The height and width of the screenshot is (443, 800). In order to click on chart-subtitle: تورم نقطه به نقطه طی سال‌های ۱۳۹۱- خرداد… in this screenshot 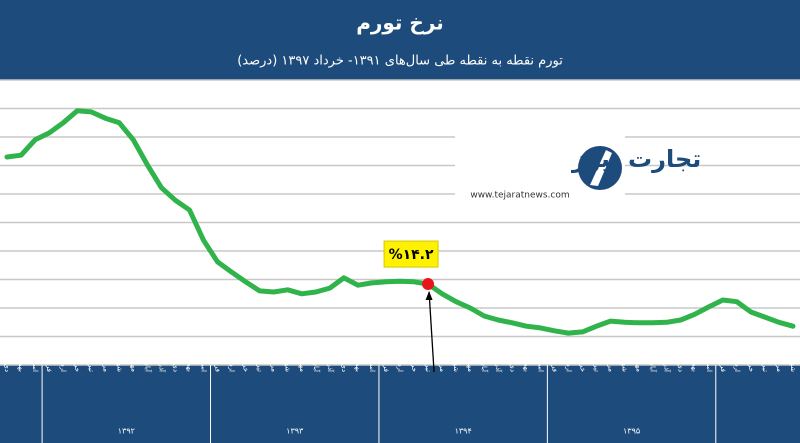, I will do `click(400, 61)`.